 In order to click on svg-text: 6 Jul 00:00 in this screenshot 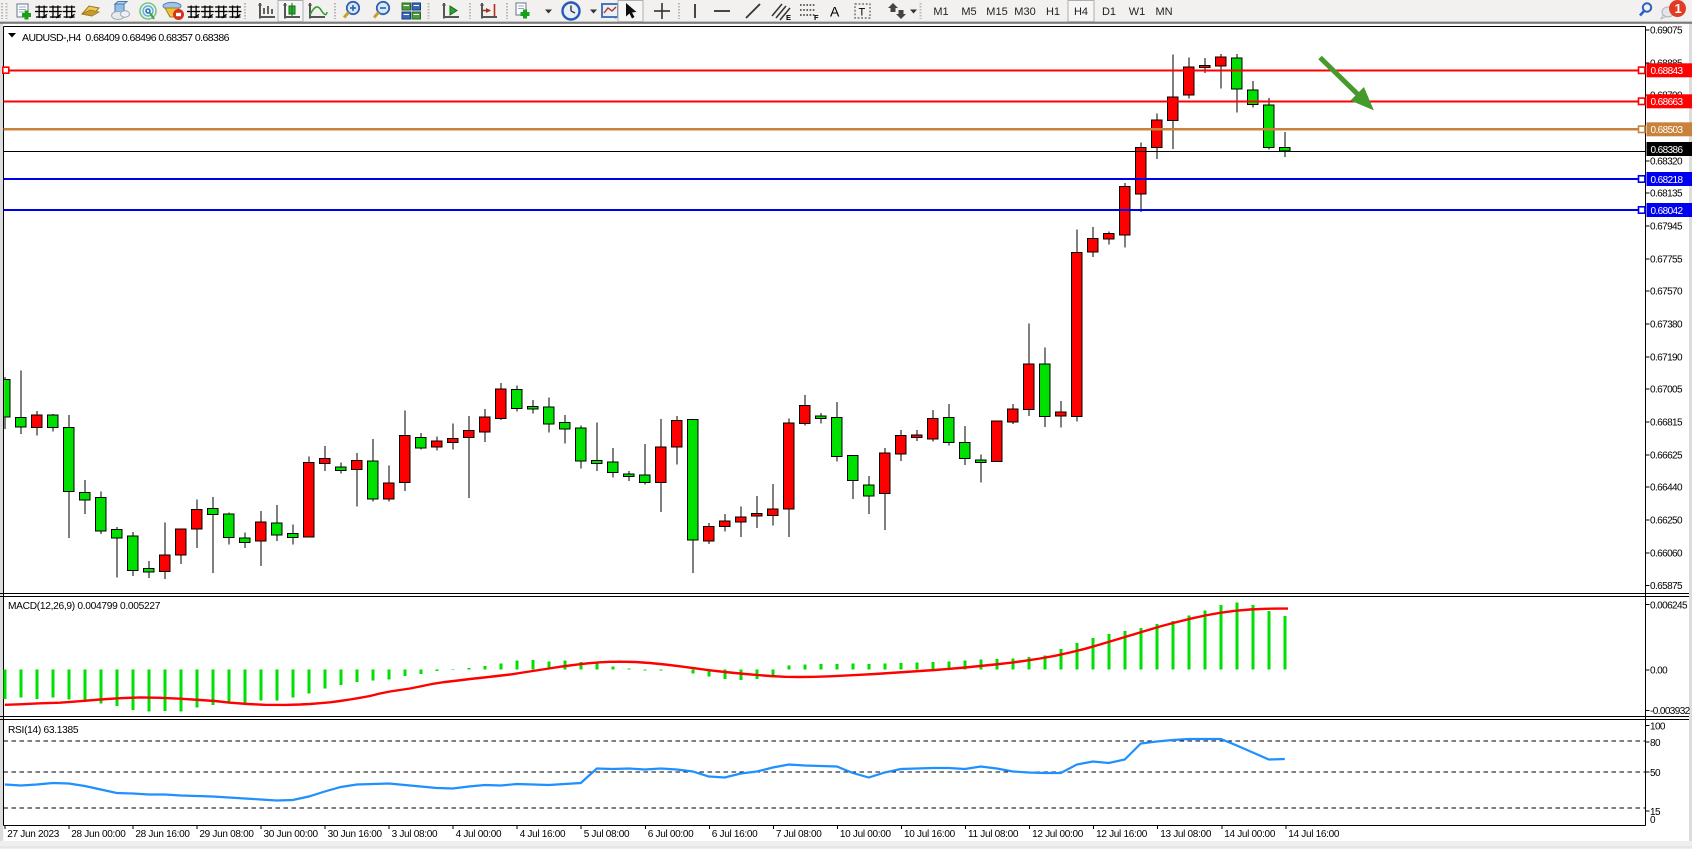, I will do `click(671, 834)`.